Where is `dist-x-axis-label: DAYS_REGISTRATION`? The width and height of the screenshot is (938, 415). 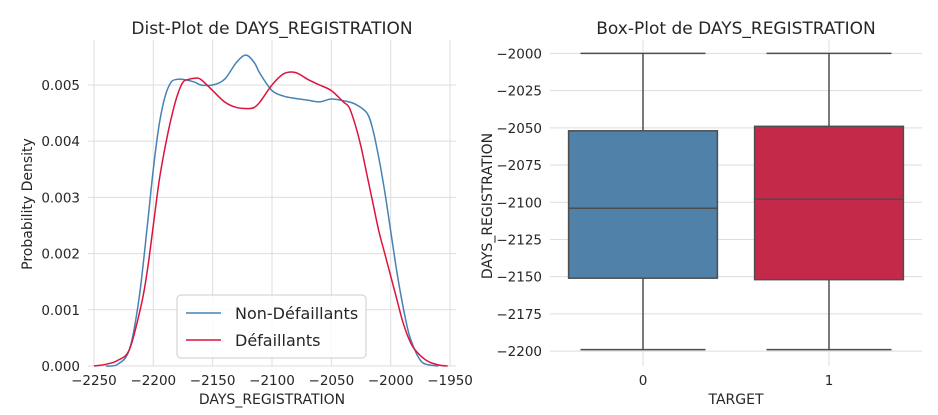
dist-x-axis-label: DAYS_REGISTRATION is located at coordinates (272, 400).